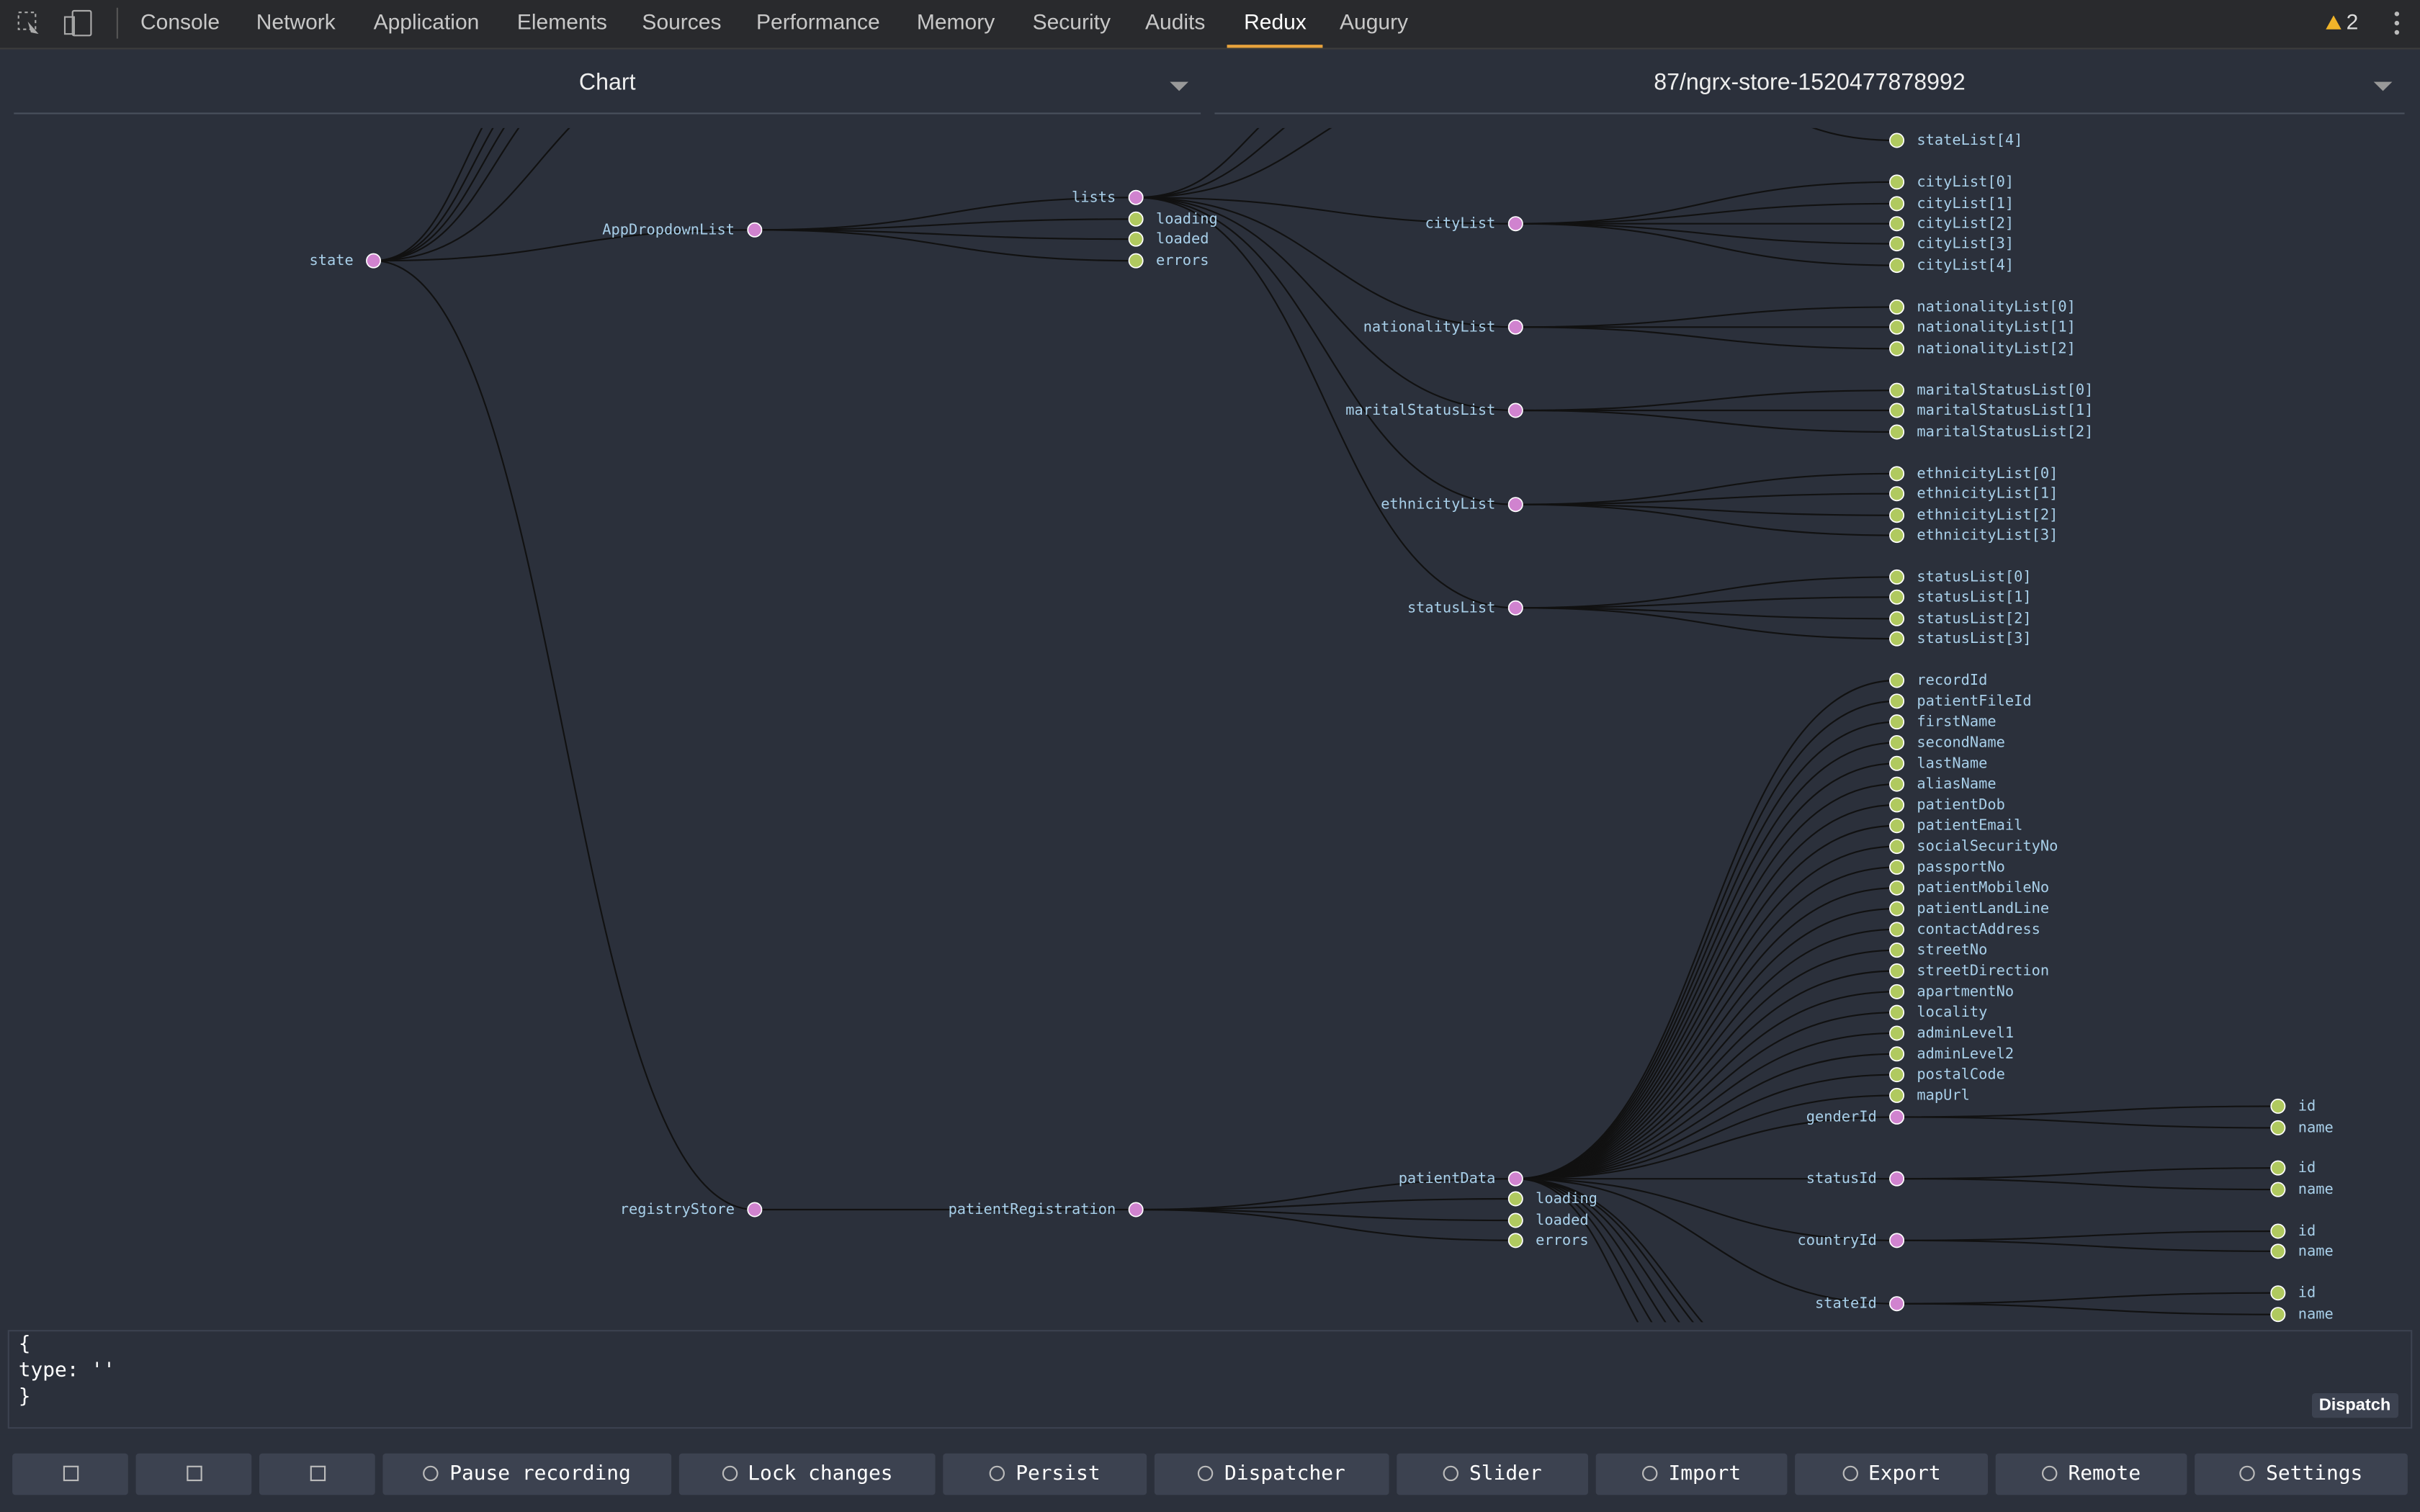  Describe the element at coordinates (1271, 1474) in the screenshot. I see `toolbar-button: Dispatcher` at that location.